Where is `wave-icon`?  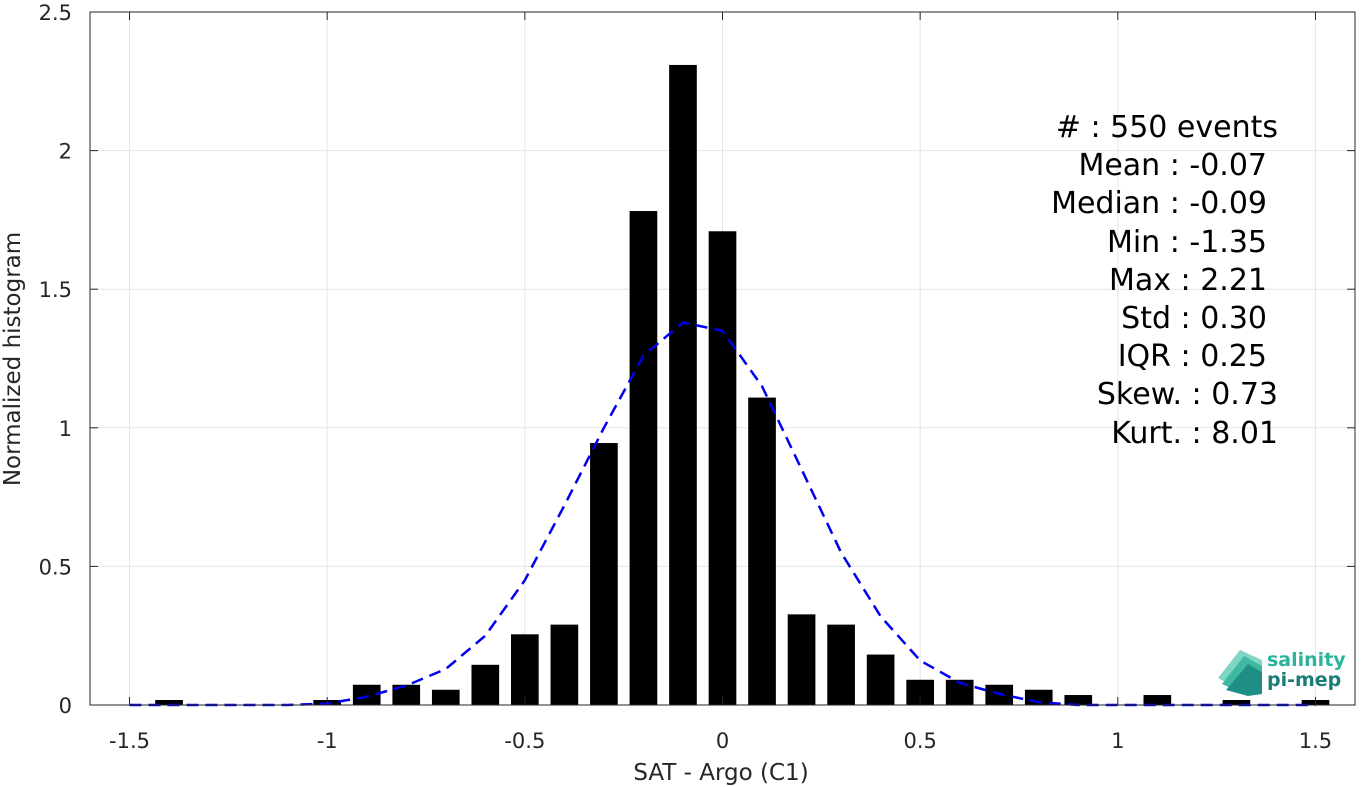 wave-icon is located at coordinates (1240, 673).